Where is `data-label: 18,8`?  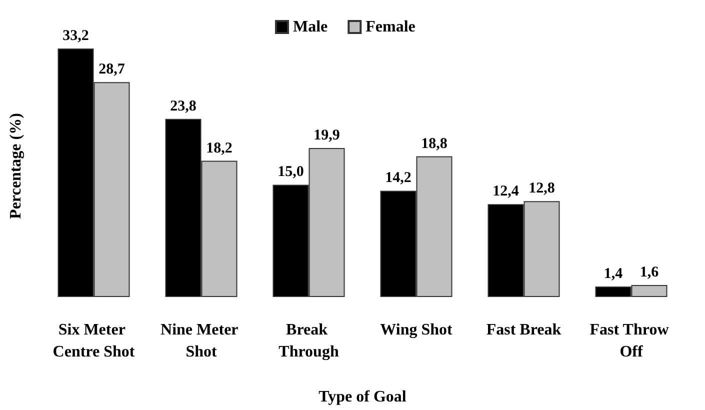 data-label: 18,8 is located at coordinates (434, 144).